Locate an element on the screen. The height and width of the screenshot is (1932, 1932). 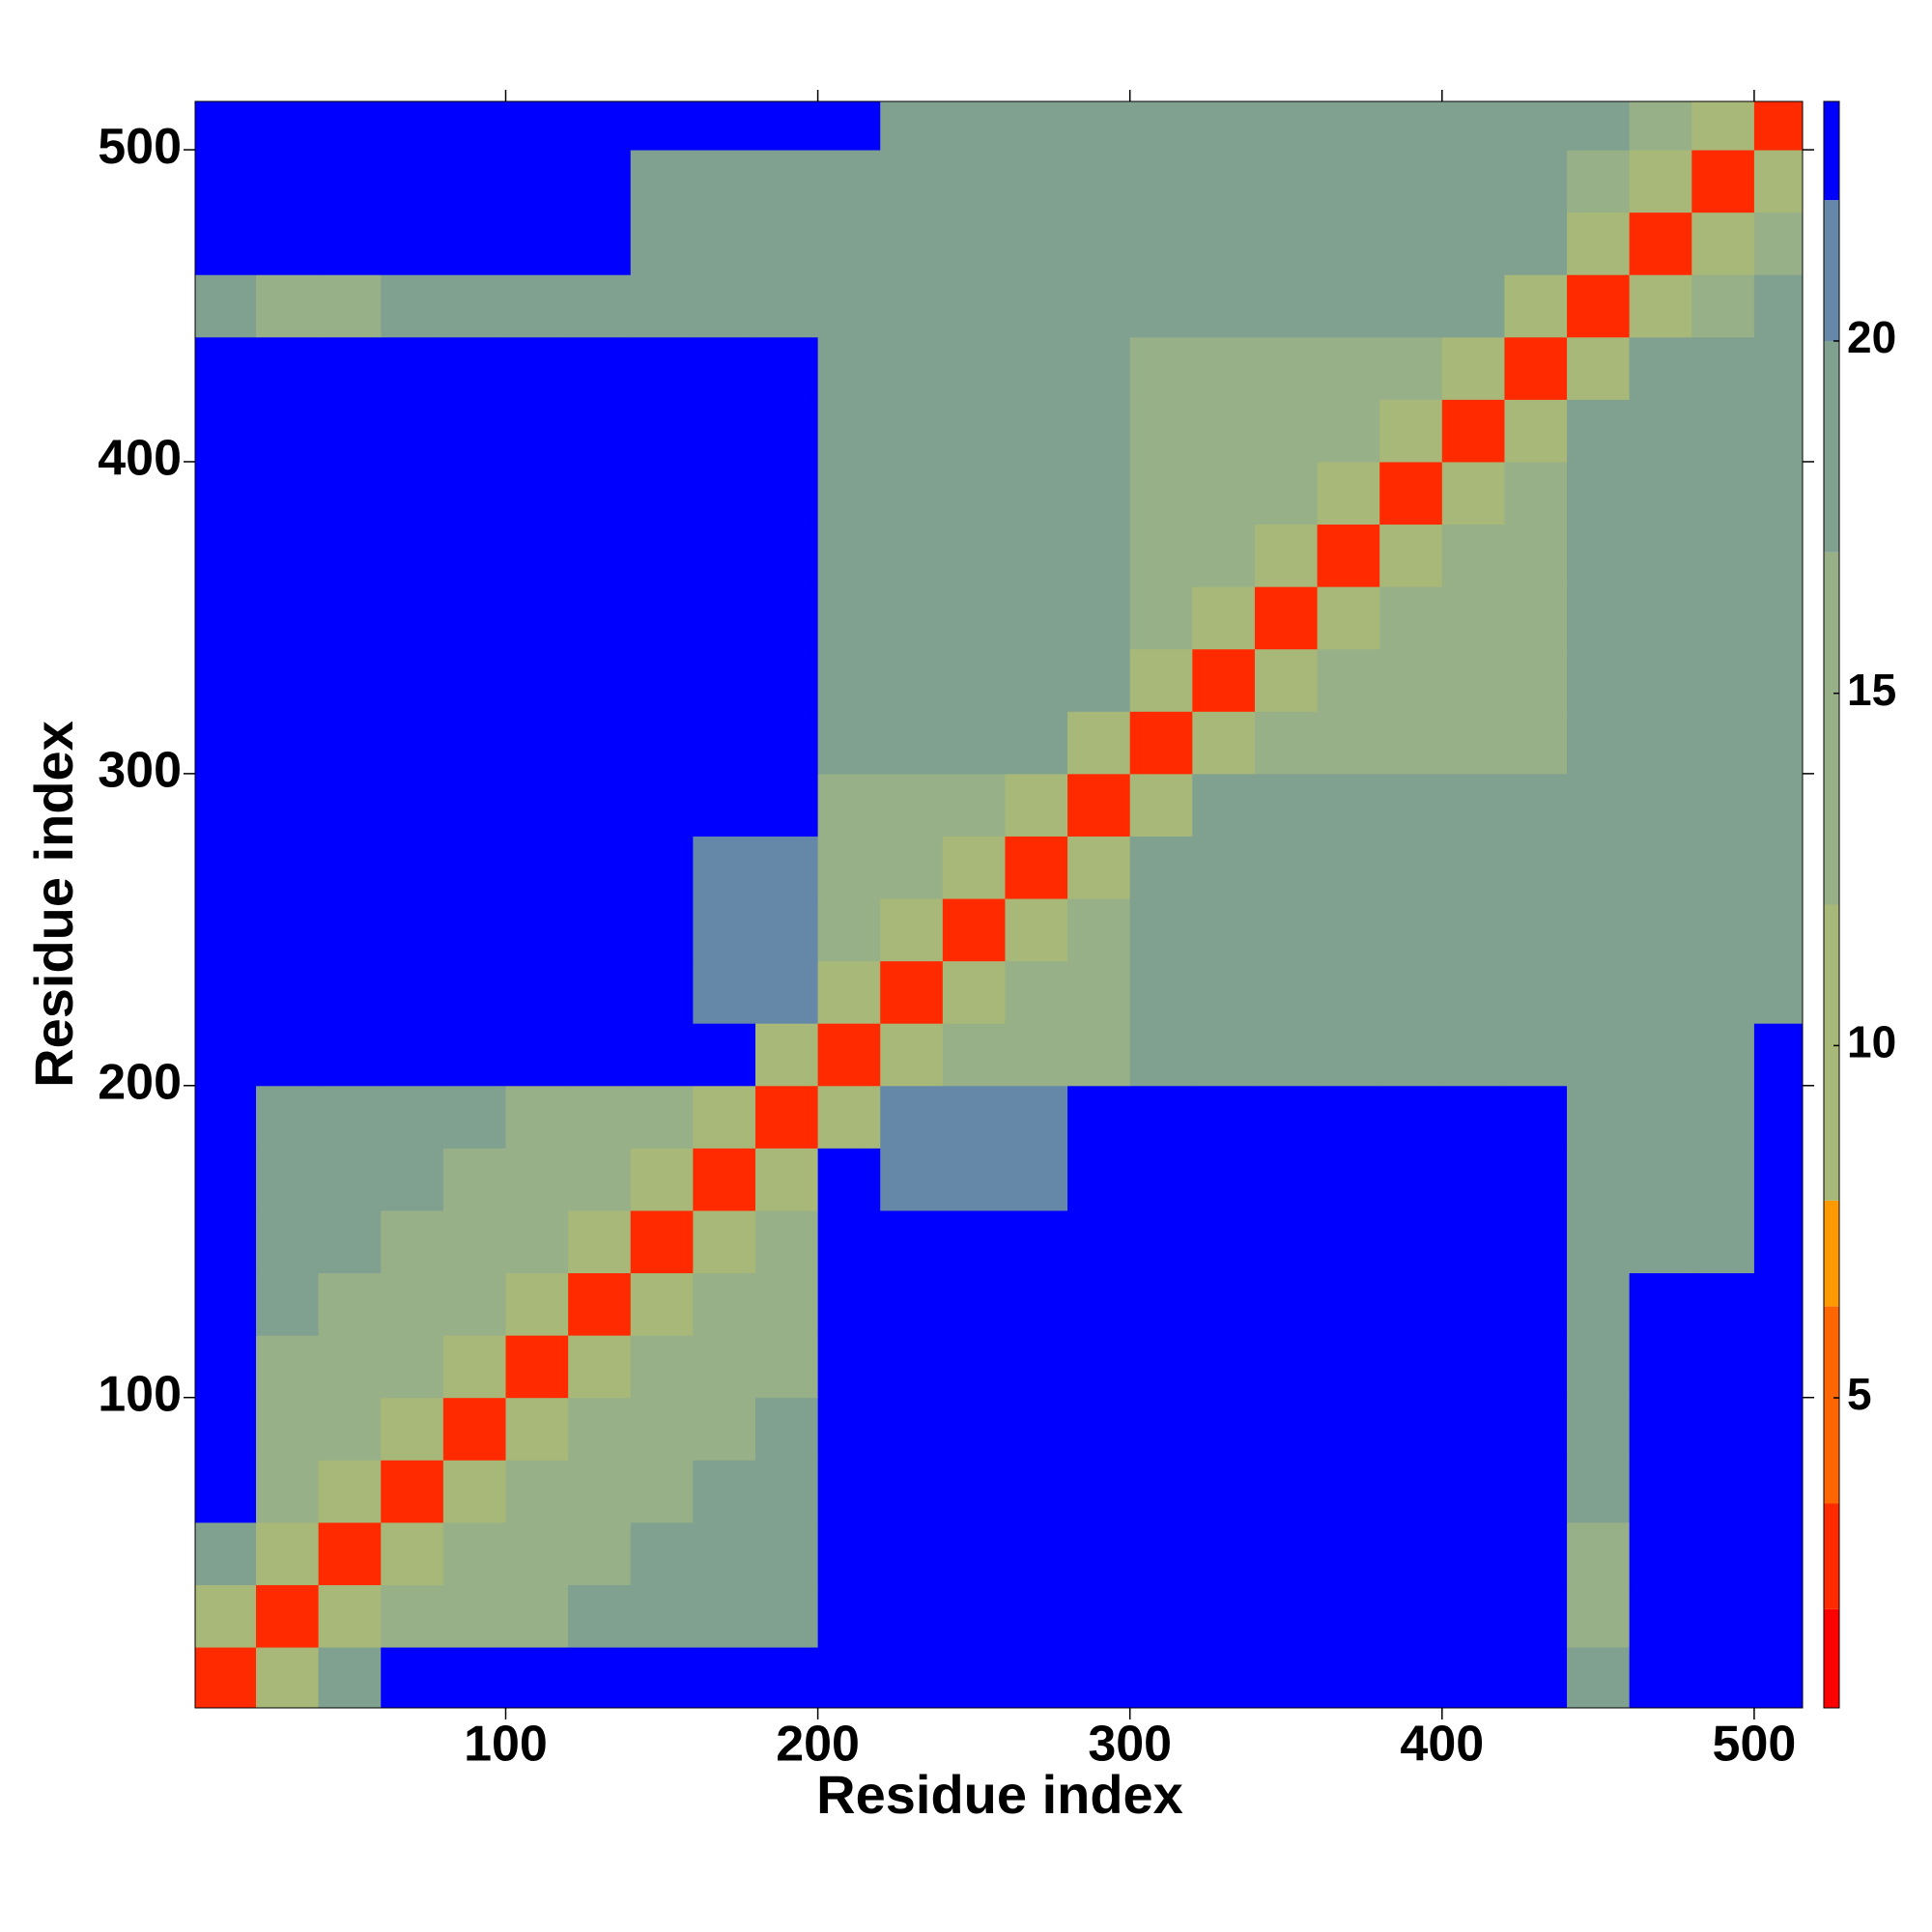
y-tick-label: 300 is located at coordinates (140, 771).